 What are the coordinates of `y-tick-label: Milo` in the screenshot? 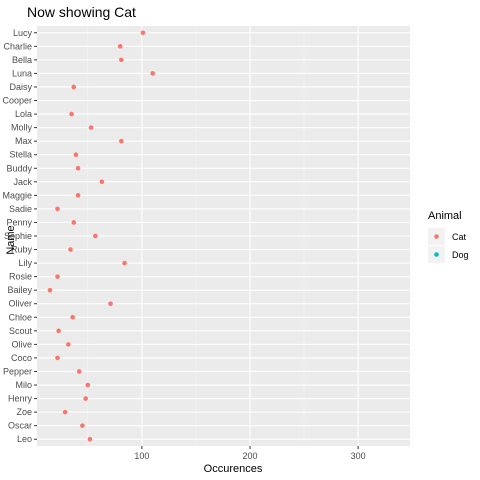 It's located at (23, 385).